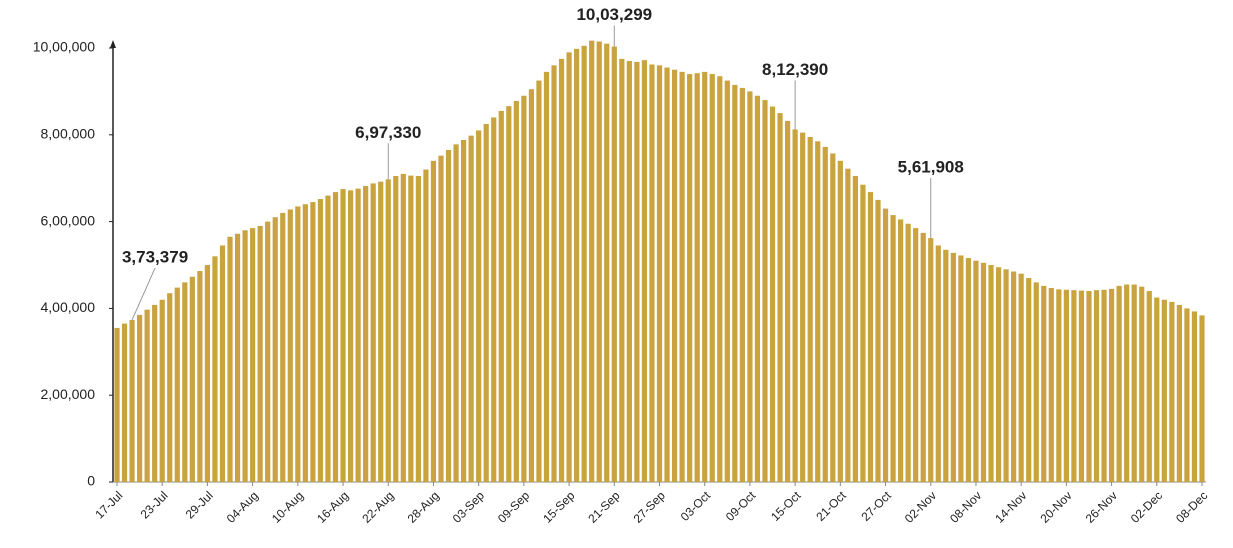 The image size is (1233, 548). Describe the element at coordinates (513, 506) in the screenshot. I see `x-tick-label: 09-Sep` at that location.